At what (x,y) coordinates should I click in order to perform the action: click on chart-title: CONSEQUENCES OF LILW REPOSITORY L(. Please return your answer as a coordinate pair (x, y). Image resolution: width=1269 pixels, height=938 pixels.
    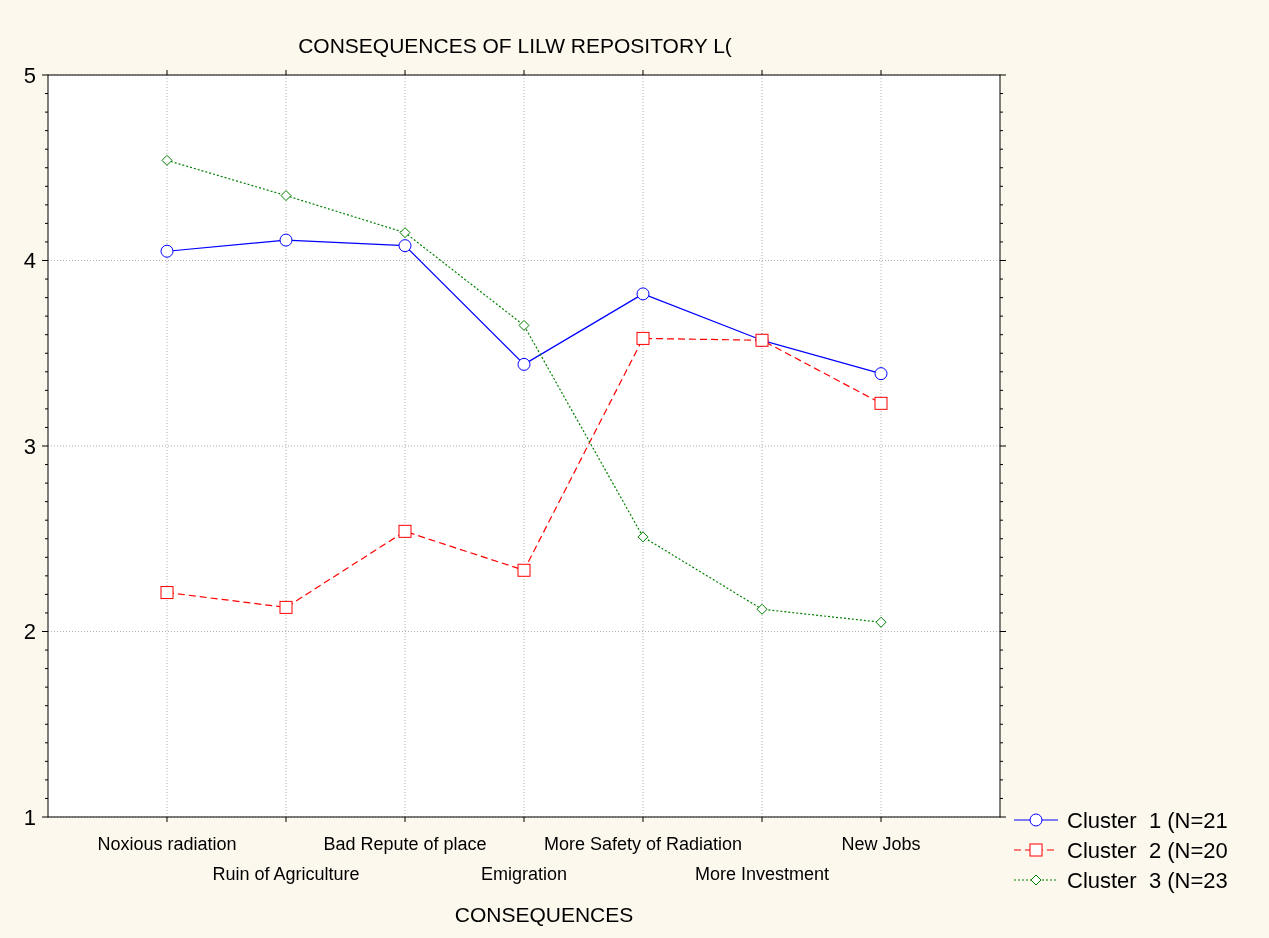
    Looking at the image, I should click on (515, 45).